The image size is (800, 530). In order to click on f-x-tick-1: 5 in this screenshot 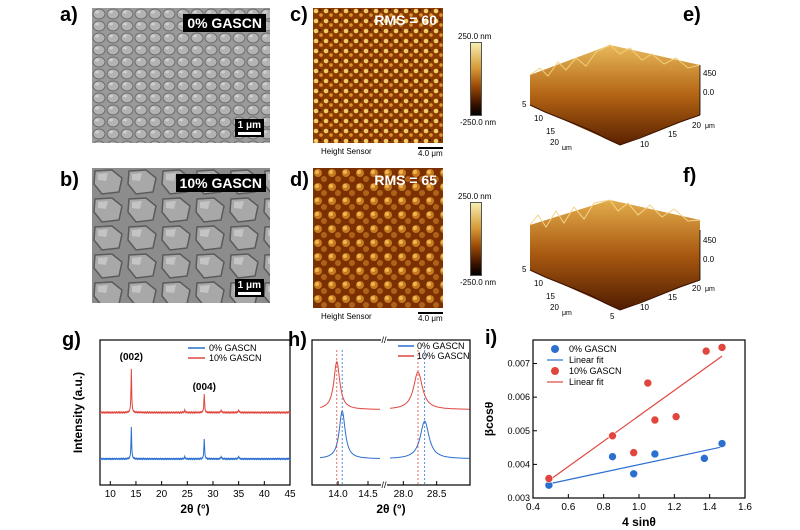, I will do `click(612, 316)`.